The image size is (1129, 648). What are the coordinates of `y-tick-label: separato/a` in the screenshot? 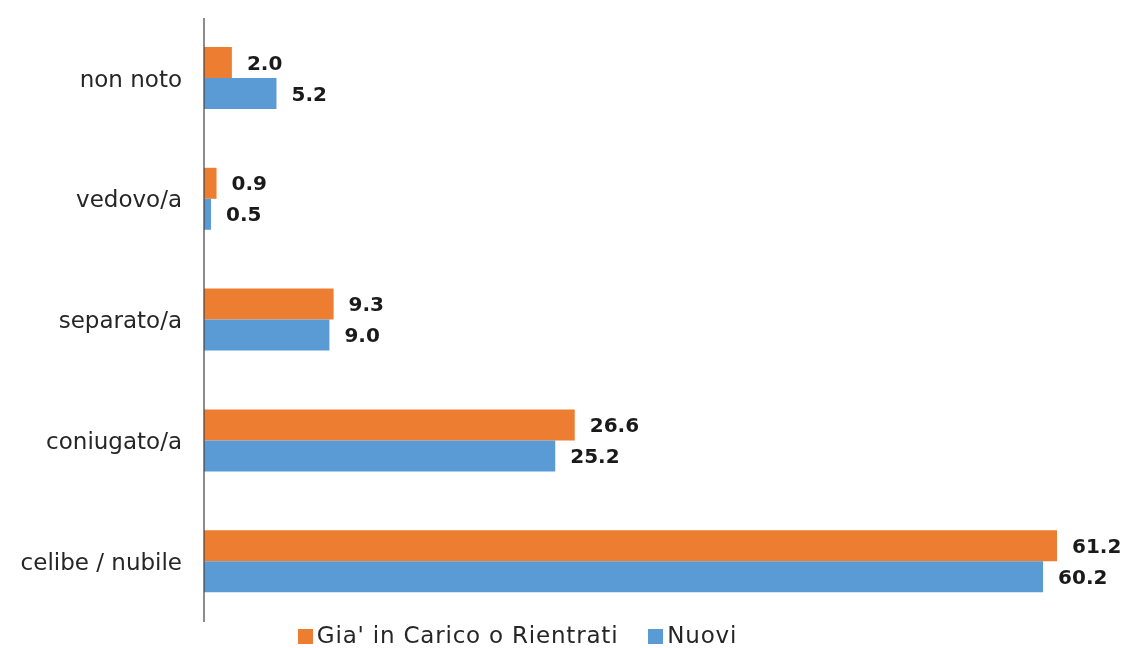 It's located at (120, 320).